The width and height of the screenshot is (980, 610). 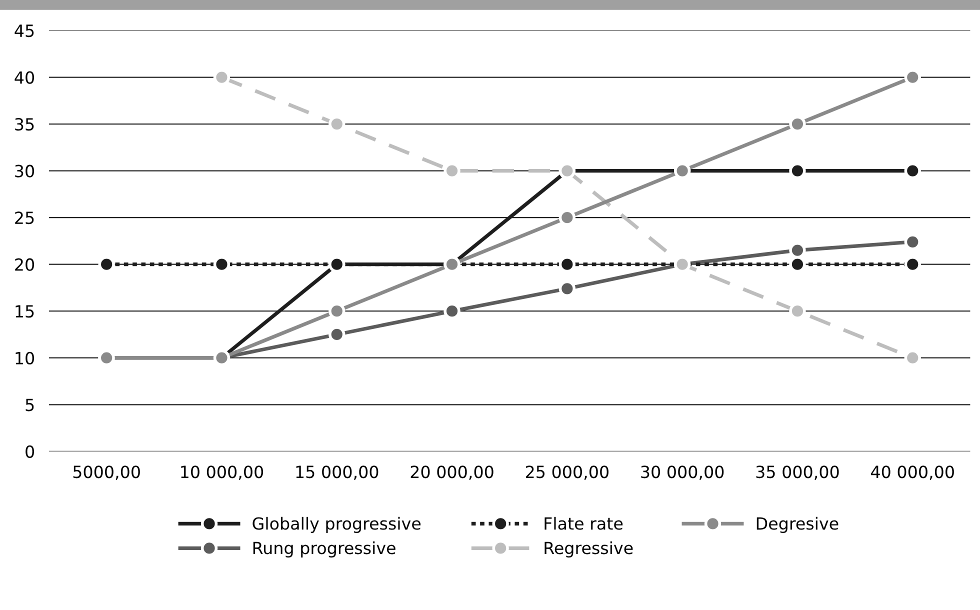 I want to click on y-tick-label: 30, so click(x=24, y=171).